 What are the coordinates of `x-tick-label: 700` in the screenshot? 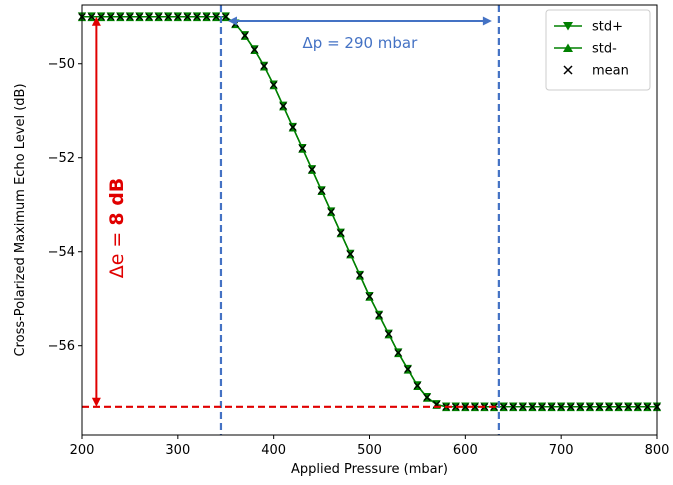 It's located at (561, 450).